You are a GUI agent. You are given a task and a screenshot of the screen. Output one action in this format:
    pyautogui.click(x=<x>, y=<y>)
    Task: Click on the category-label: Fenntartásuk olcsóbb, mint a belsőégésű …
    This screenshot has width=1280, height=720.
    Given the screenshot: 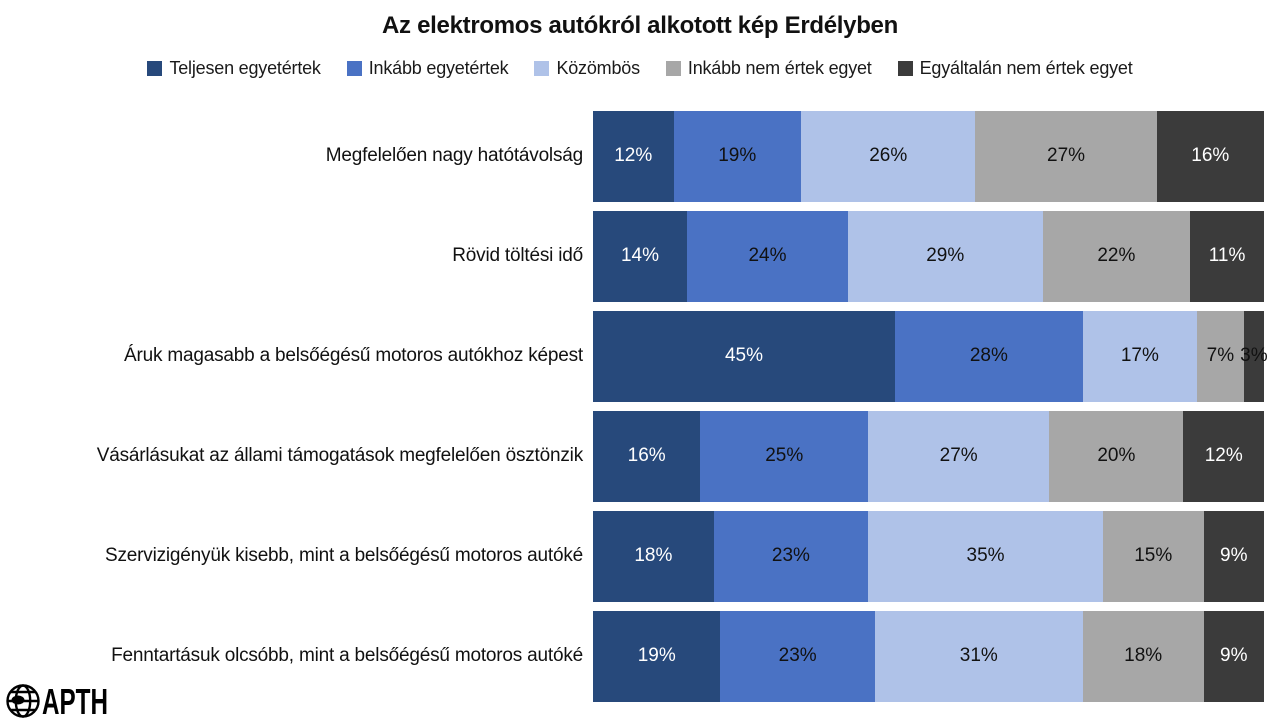 What is the action you would take?
    pyautogui.click(x=347, y=655)
    